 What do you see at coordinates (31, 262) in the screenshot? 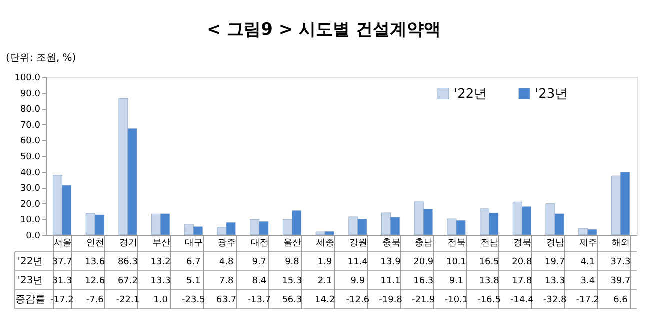
I see `text: '22년` at bounding box center [31, 262].